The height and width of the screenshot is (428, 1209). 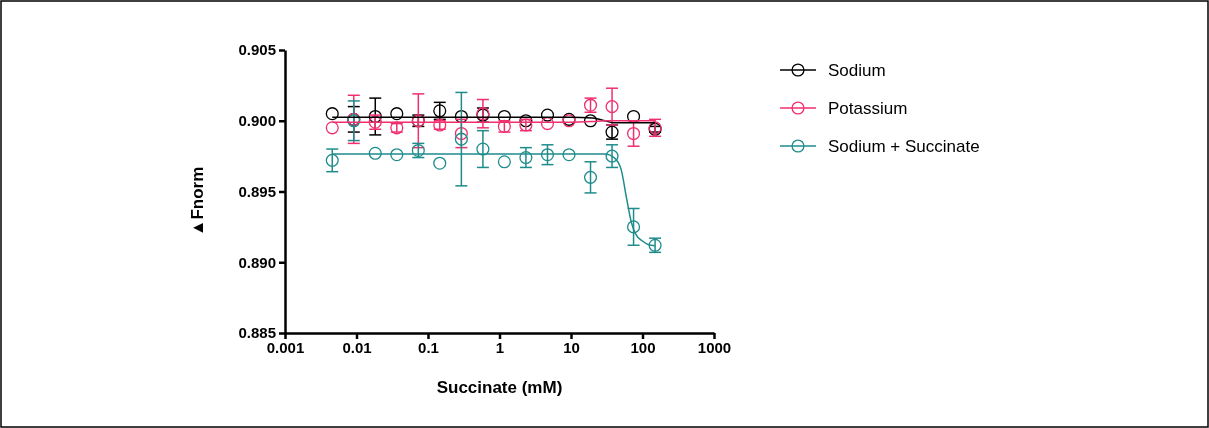 I want to click on x-tick-label: 1, so click(x=500, y=347).